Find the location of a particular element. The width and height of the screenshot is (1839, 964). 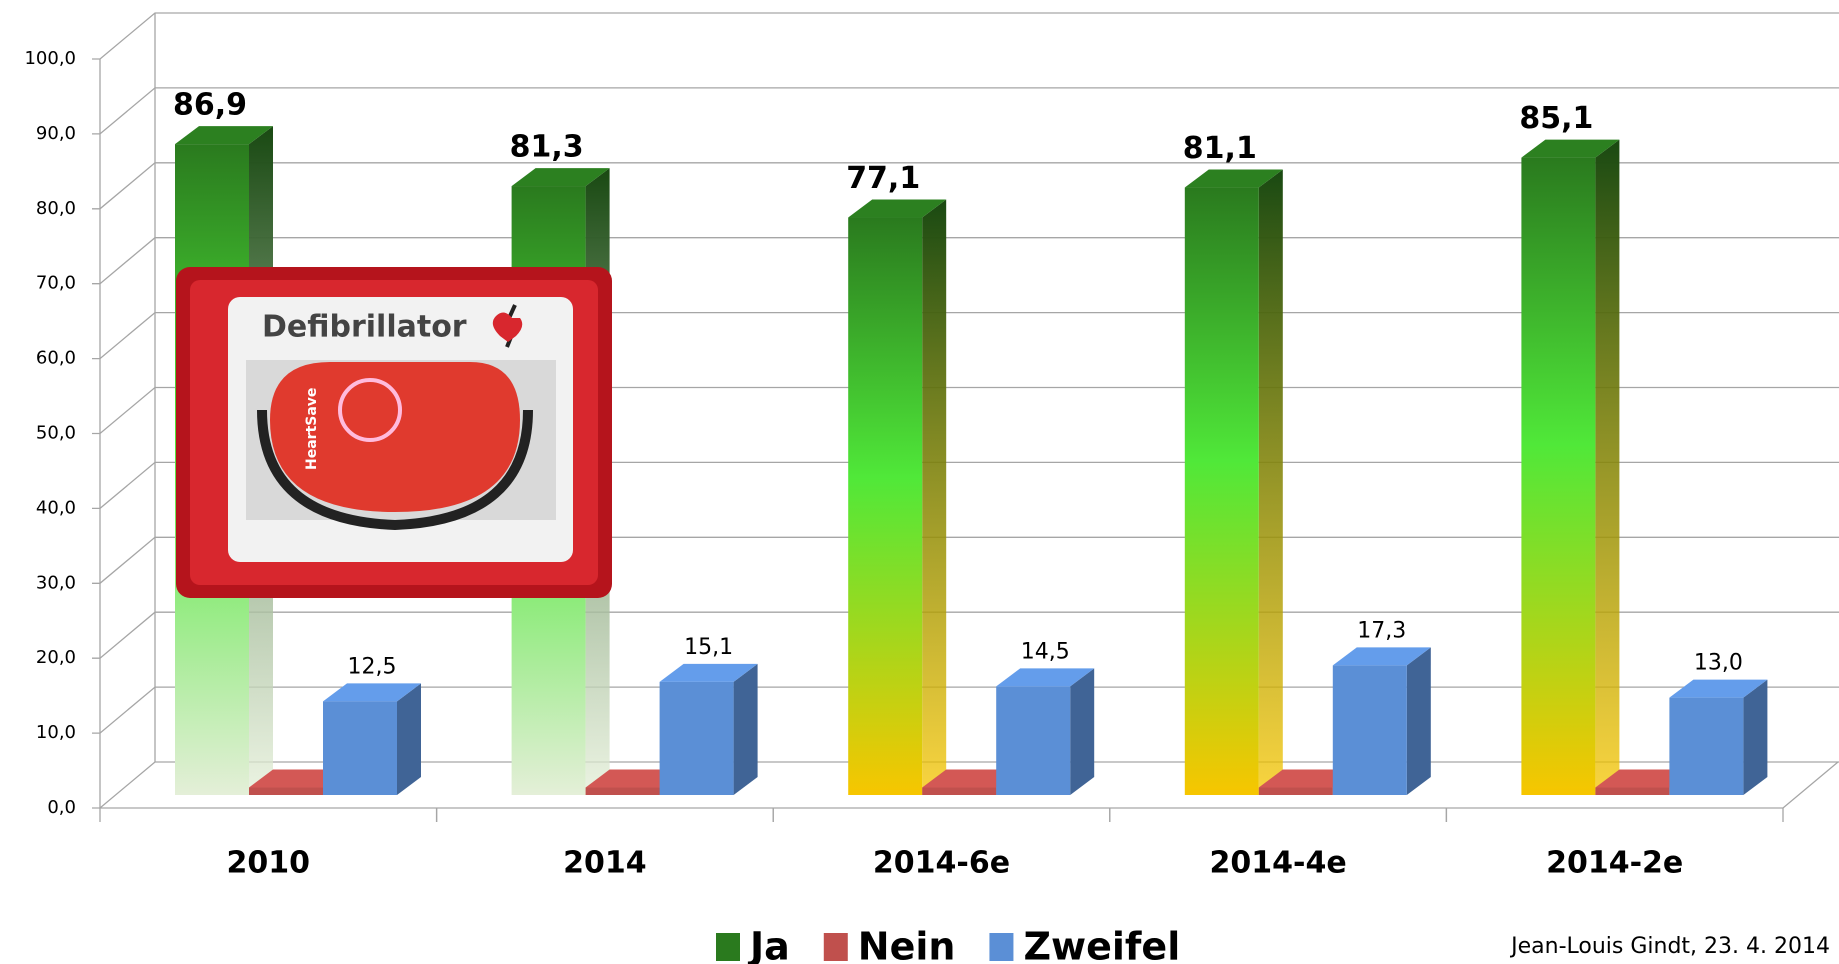

value-label: 15,1 is located at coordinates (708, 647).